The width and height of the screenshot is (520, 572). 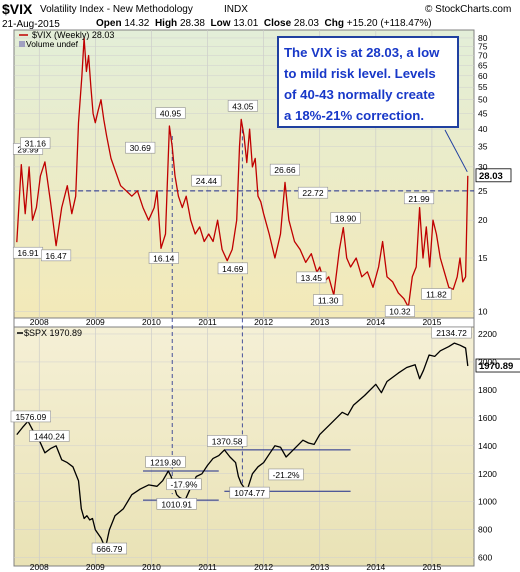 I want to click on vix-y-tick-label: 35, so click(x=483, y=147).